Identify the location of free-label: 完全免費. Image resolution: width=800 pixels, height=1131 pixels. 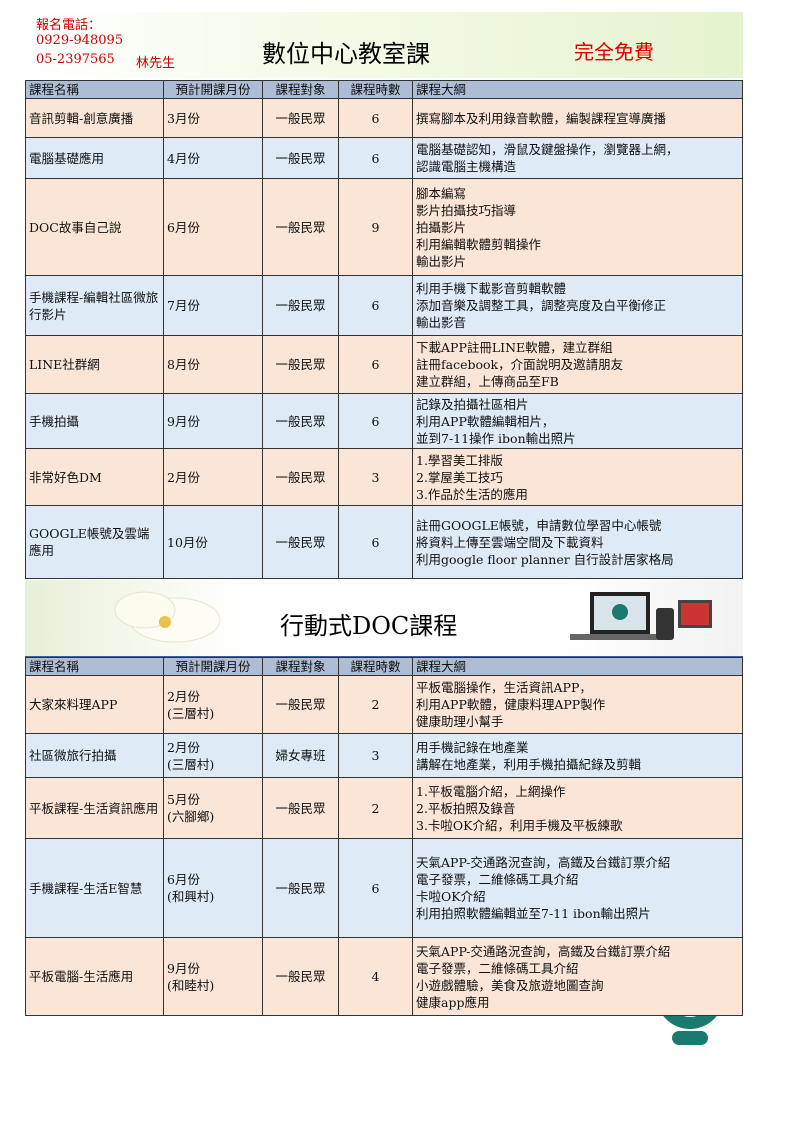
(614, 52).